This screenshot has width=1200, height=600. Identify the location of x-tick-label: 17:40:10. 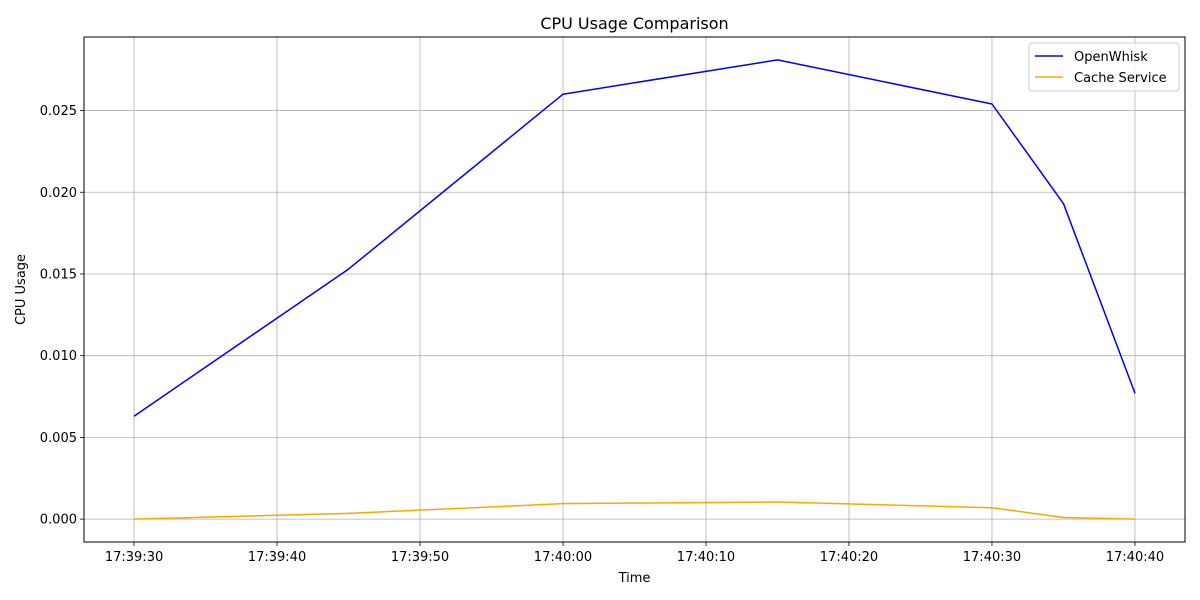
(706, 557).